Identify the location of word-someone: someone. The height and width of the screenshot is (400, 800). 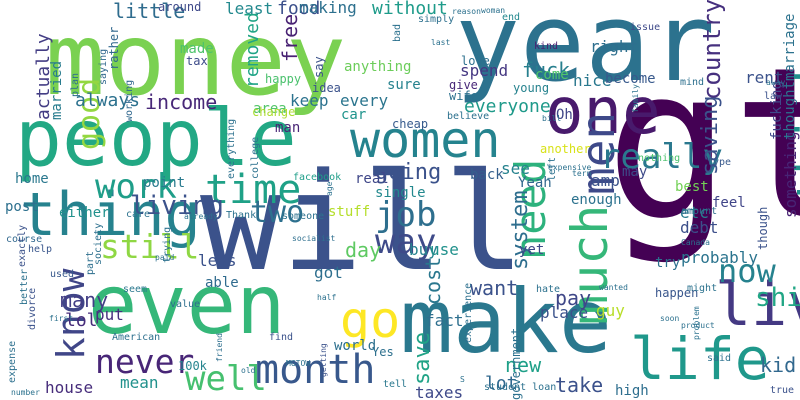
(303, 216).